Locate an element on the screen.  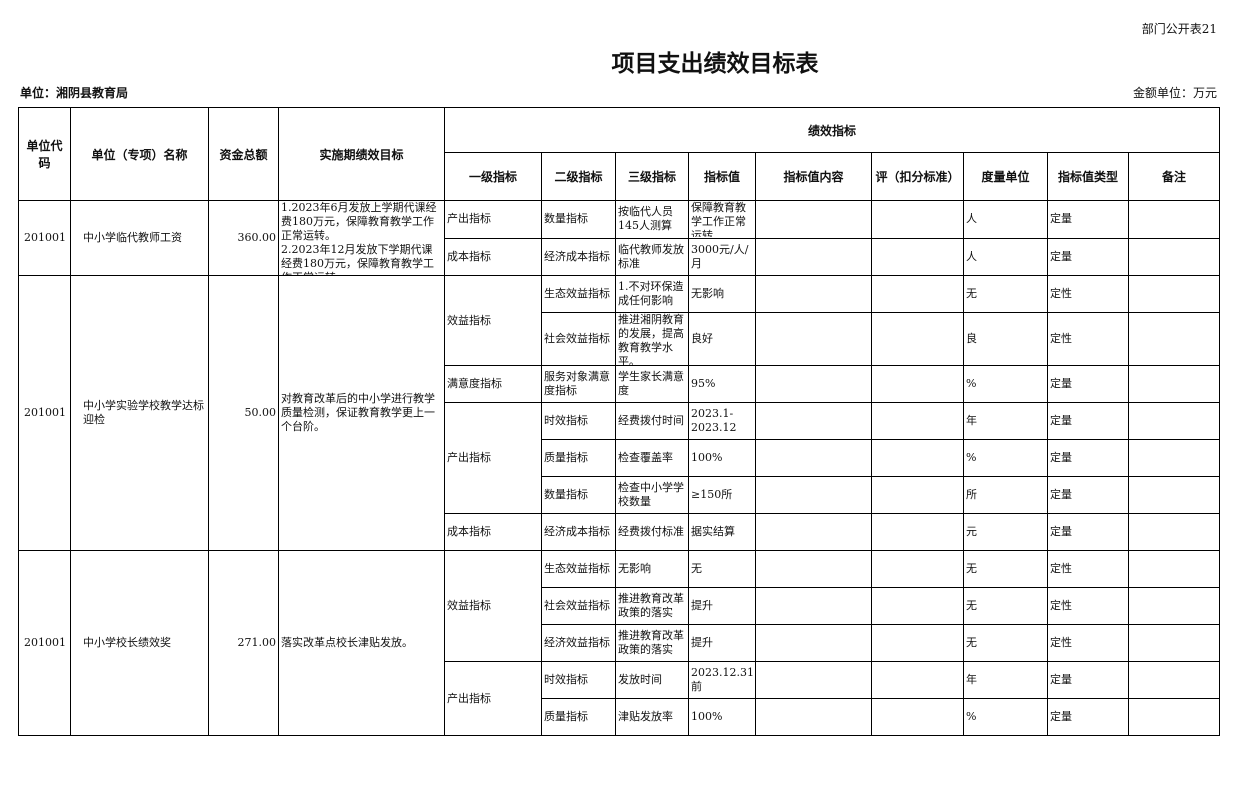
level1-indicator: 成本指标 is located at coordinates (493, 256).